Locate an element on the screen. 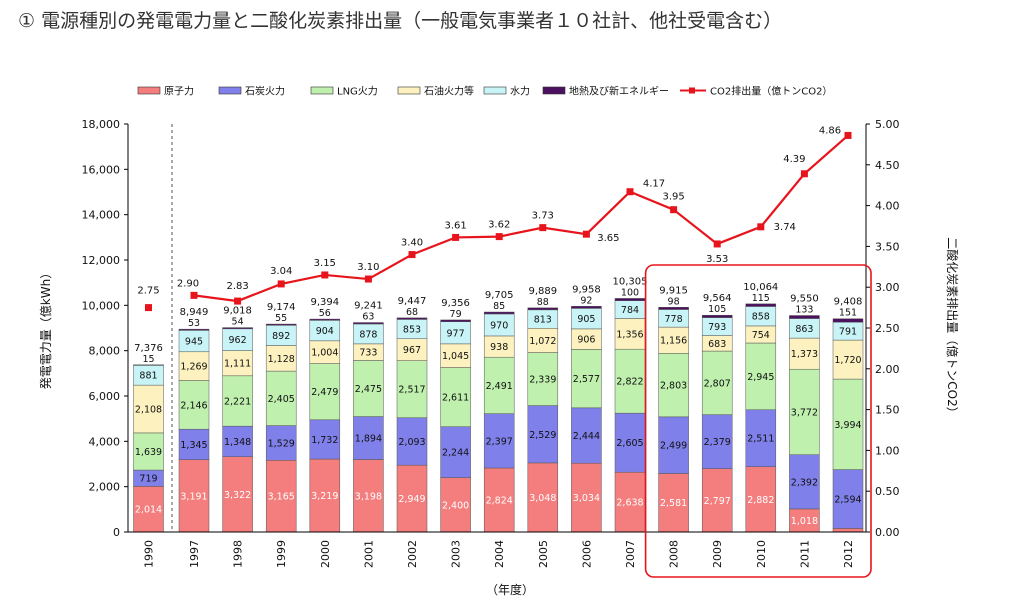 This screenshot has height=610, width=1024. bar-stack-1999: 3,165 1,529 2,405 1,128 892 559,174 is located at coordinates (281, 417).